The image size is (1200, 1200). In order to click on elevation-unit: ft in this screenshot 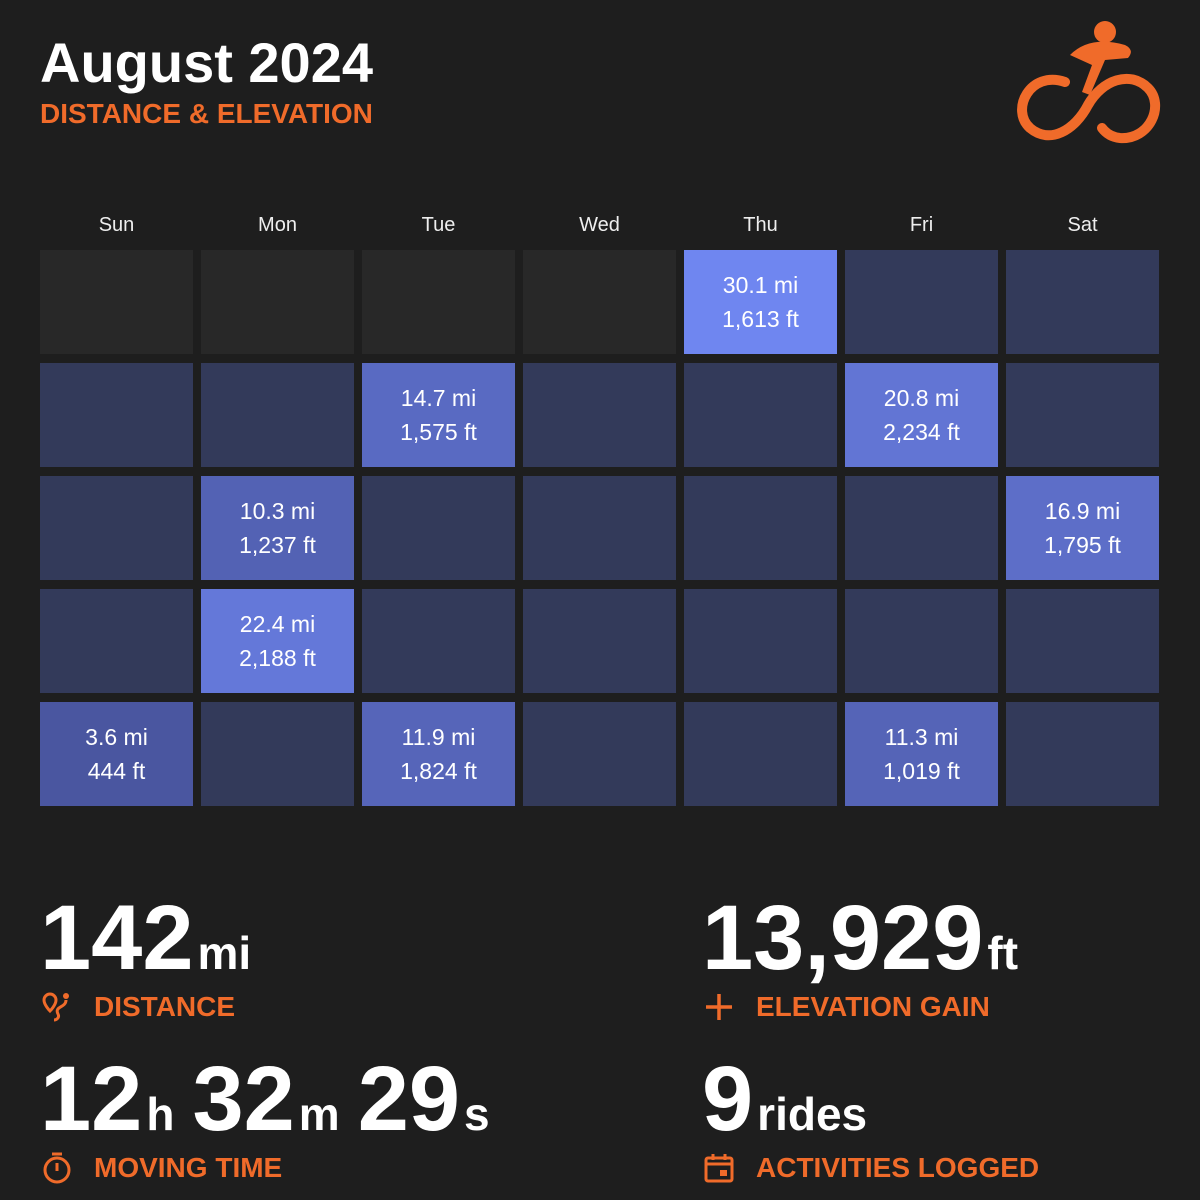, I will do `click(1003, 953)`.